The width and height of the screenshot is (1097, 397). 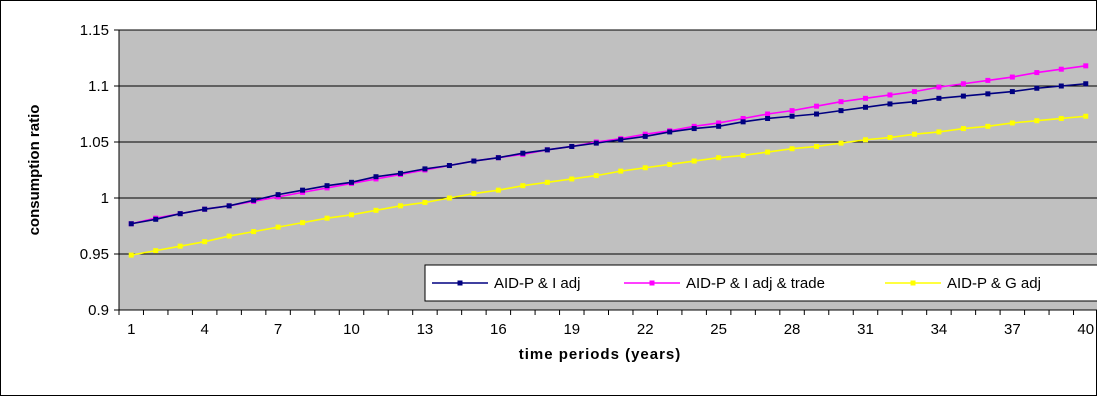 What do you see at coordinates (425, 329) in the screenshot?
I see `x-tick-label: 13` at bounding box center [425, 329].